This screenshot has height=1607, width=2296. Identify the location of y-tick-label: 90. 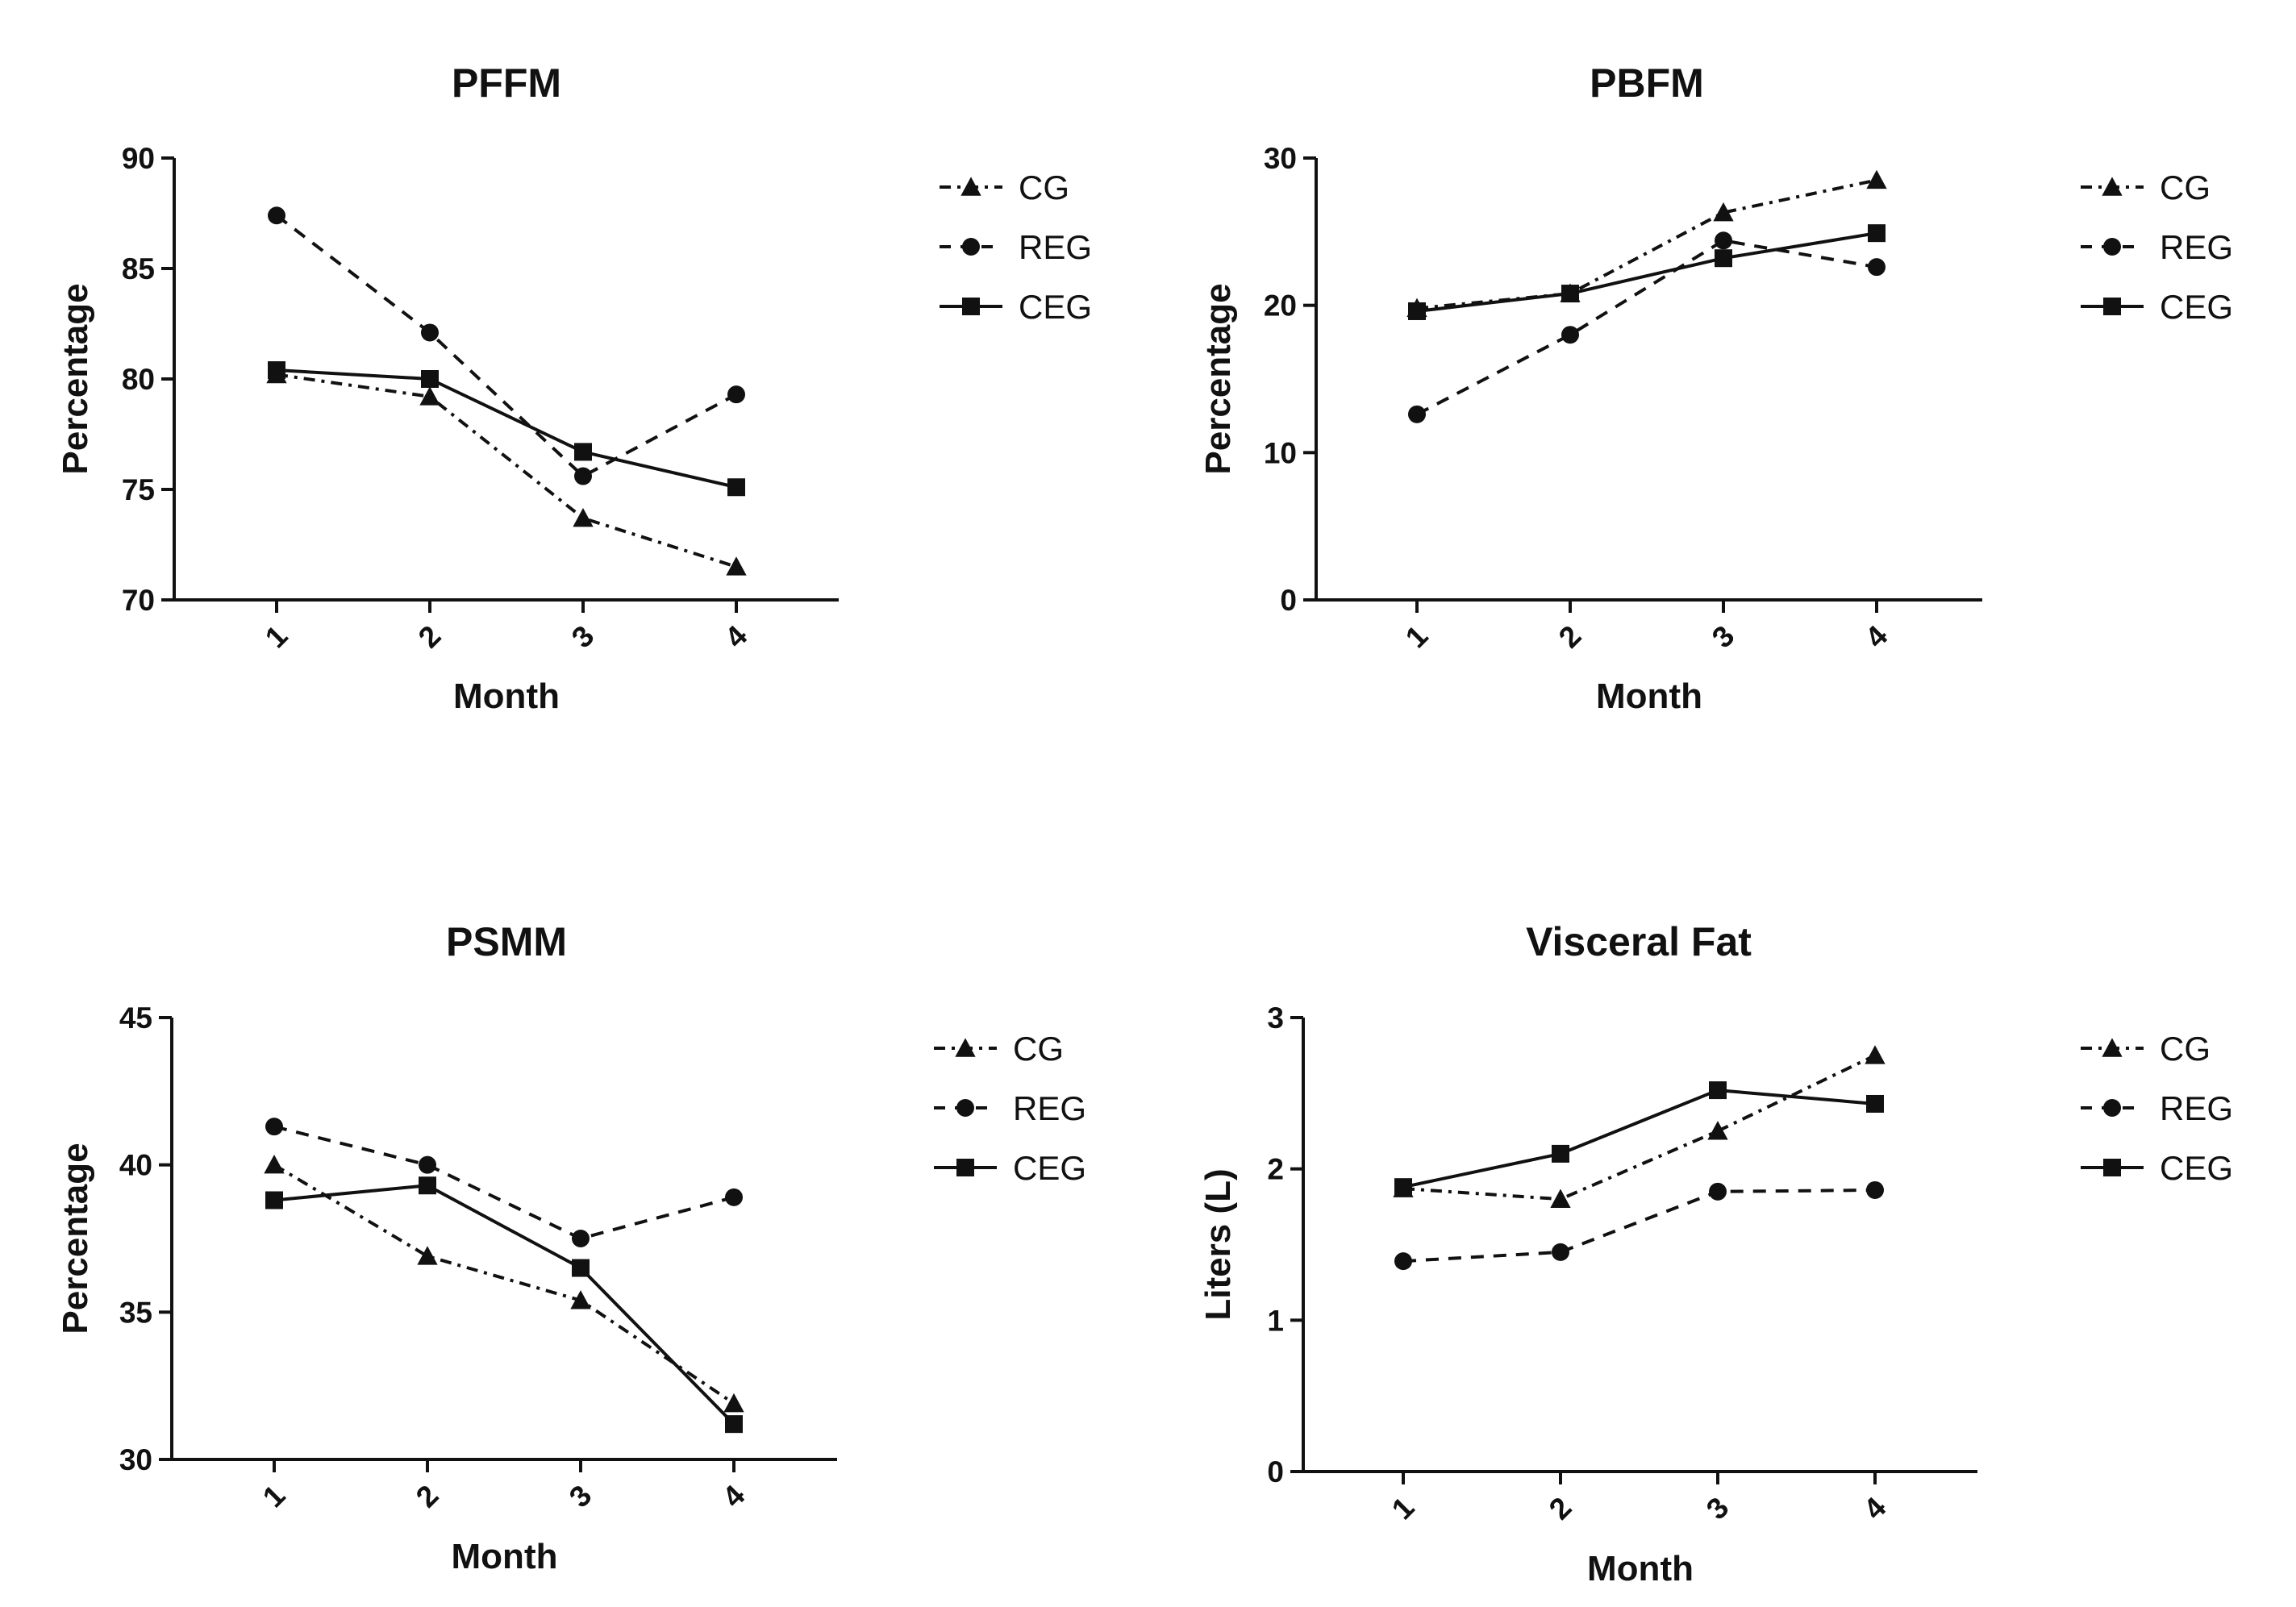
(138, 159).